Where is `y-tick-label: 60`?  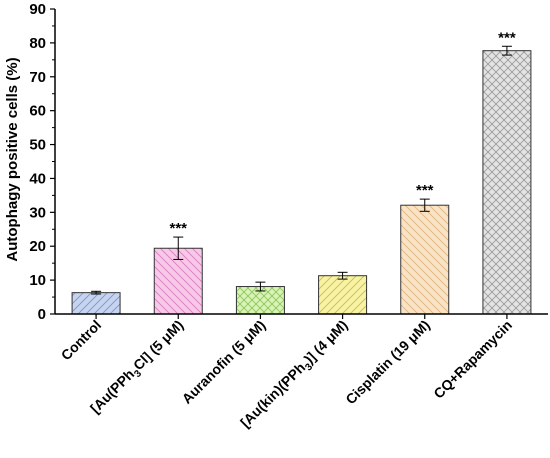
y-tick-label: 60 is located at coordinates (37, 111).